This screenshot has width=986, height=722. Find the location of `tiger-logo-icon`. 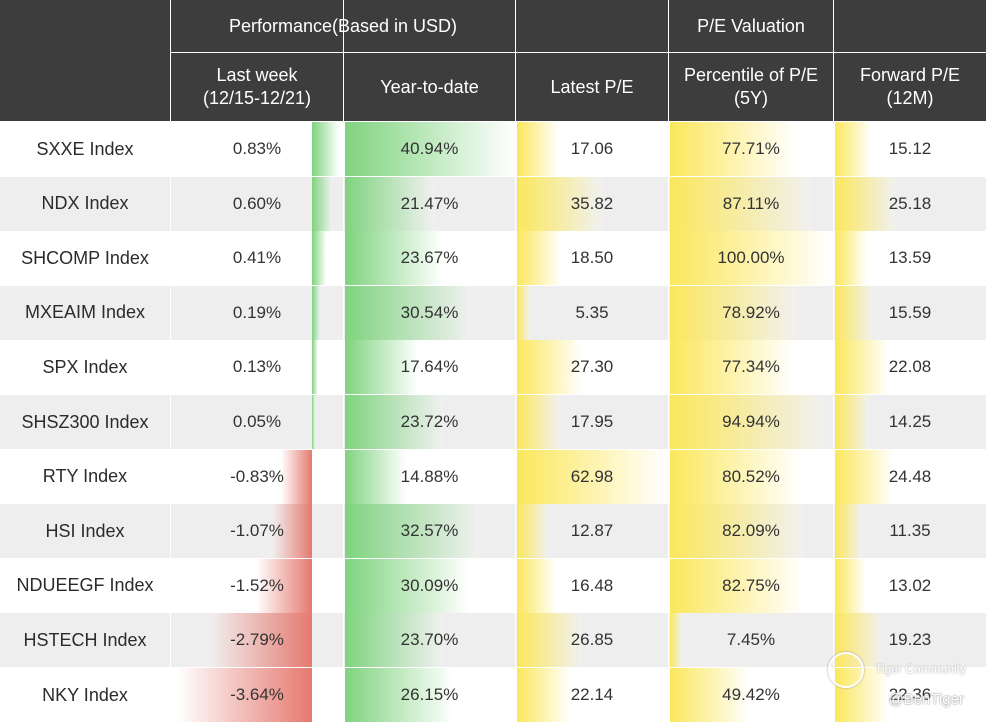

tiger-logo-icon is located at coordinates (846, 670).